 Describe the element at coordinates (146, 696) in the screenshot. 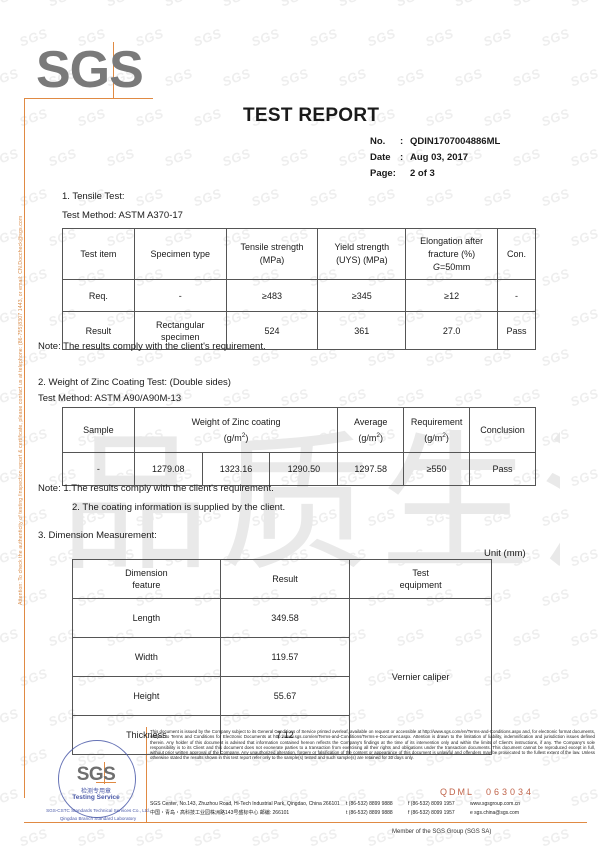

I see `cell-feature: Height` at that location.